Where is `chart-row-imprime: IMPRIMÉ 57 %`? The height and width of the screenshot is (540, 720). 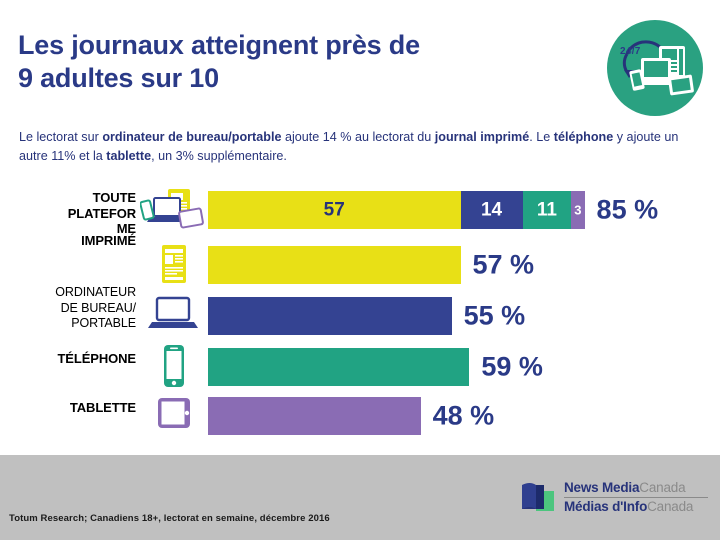 chart-row-imprime: IMPRIMÉ 57 % is located at coordinates (360, 260).